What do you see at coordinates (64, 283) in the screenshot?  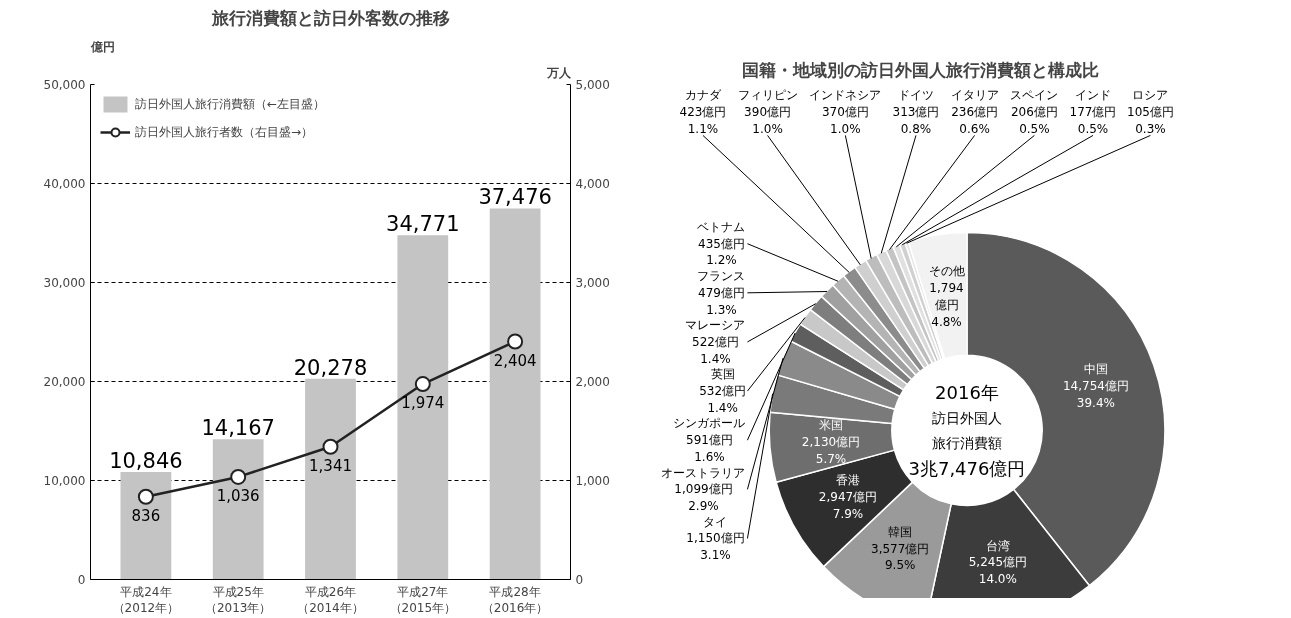 I see `y-tick-label: 30,000` at bounding box center [64, 283].